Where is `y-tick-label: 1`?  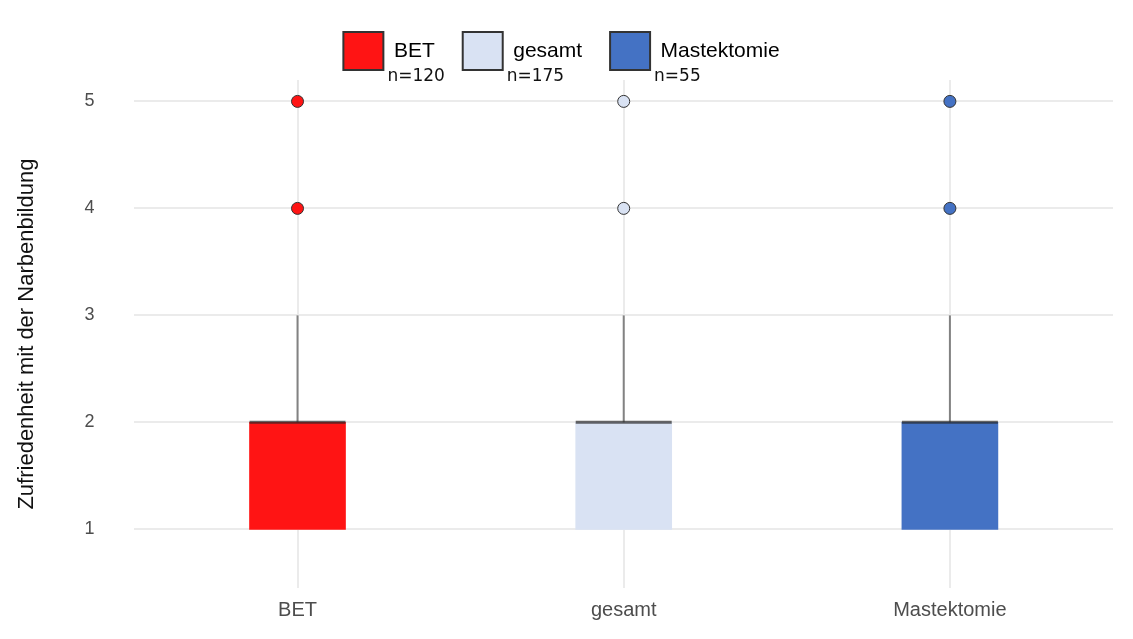 y-tick-label: 1 is located at coordinates (89, 528).